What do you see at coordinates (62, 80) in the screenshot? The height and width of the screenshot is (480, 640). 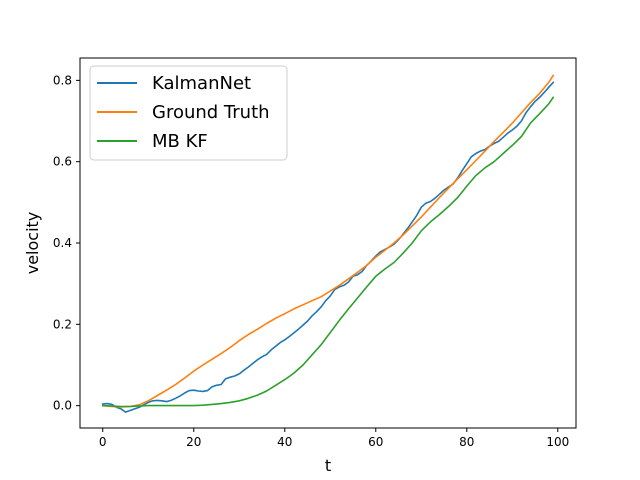 I see `y-tick-label: 0.8` at bounding box center [62, 80].